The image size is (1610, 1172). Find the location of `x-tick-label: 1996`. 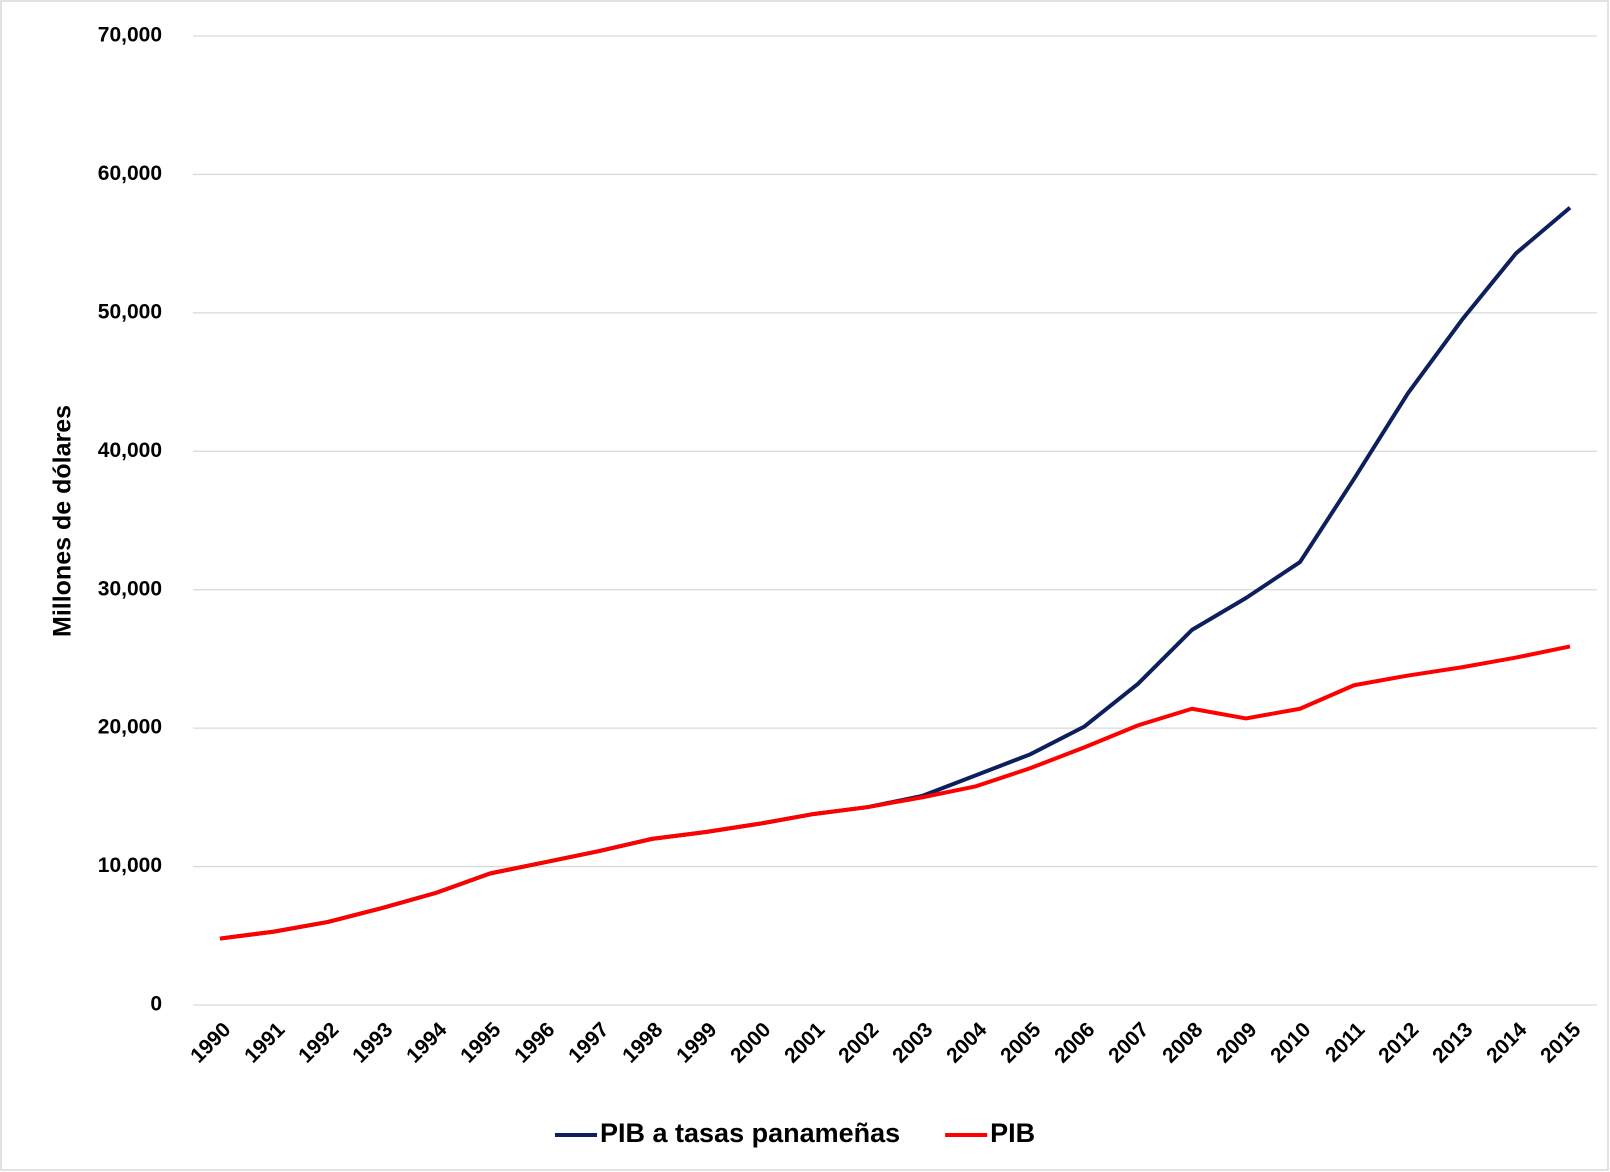

x-tick-label: 1996 is located at coordinates (534, 1042).